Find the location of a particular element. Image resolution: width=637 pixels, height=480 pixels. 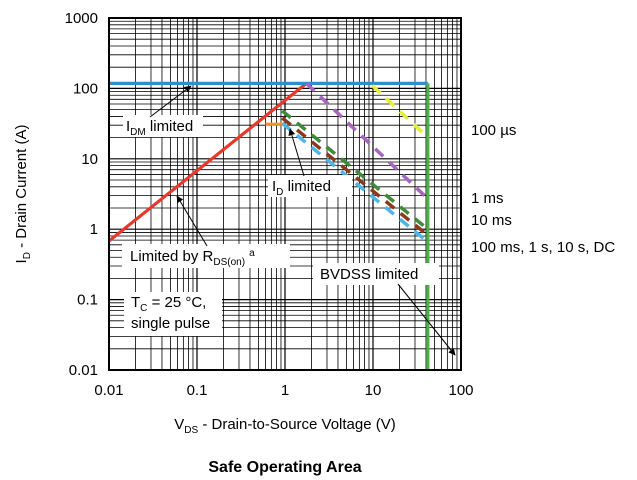

label-100us: 100 µs is located at coordinates (493, 130).